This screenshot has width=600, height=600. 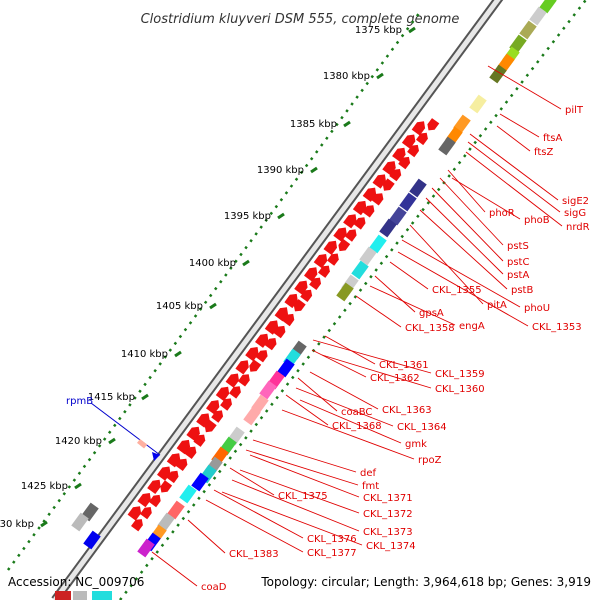 I want to click on gene-label: pstC, so click(x=518, y=262).